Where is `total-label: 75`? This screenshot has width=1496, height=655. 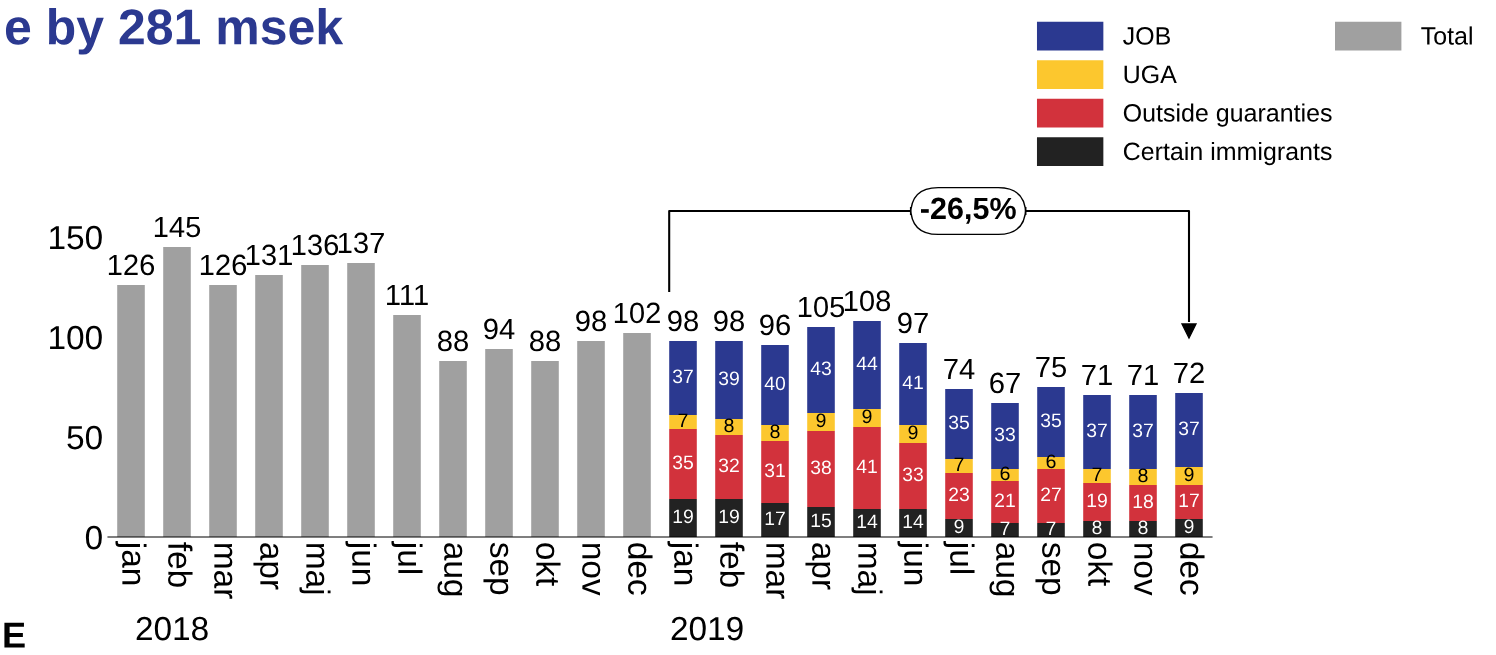 total-label: 75 is located at coordinates (1051, 367).